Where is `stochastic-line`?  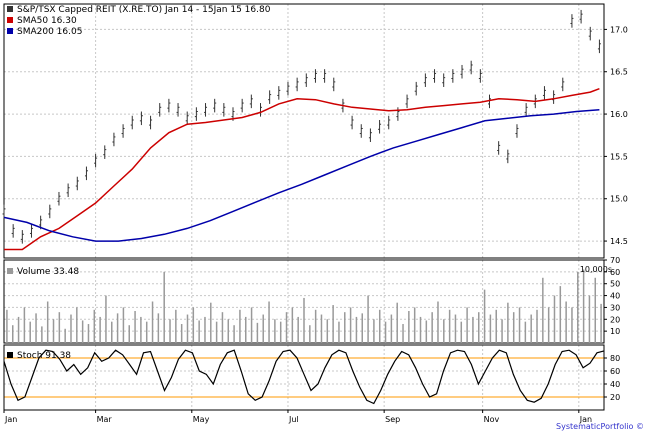
stochastic-line is located at coordinates (304, 377).